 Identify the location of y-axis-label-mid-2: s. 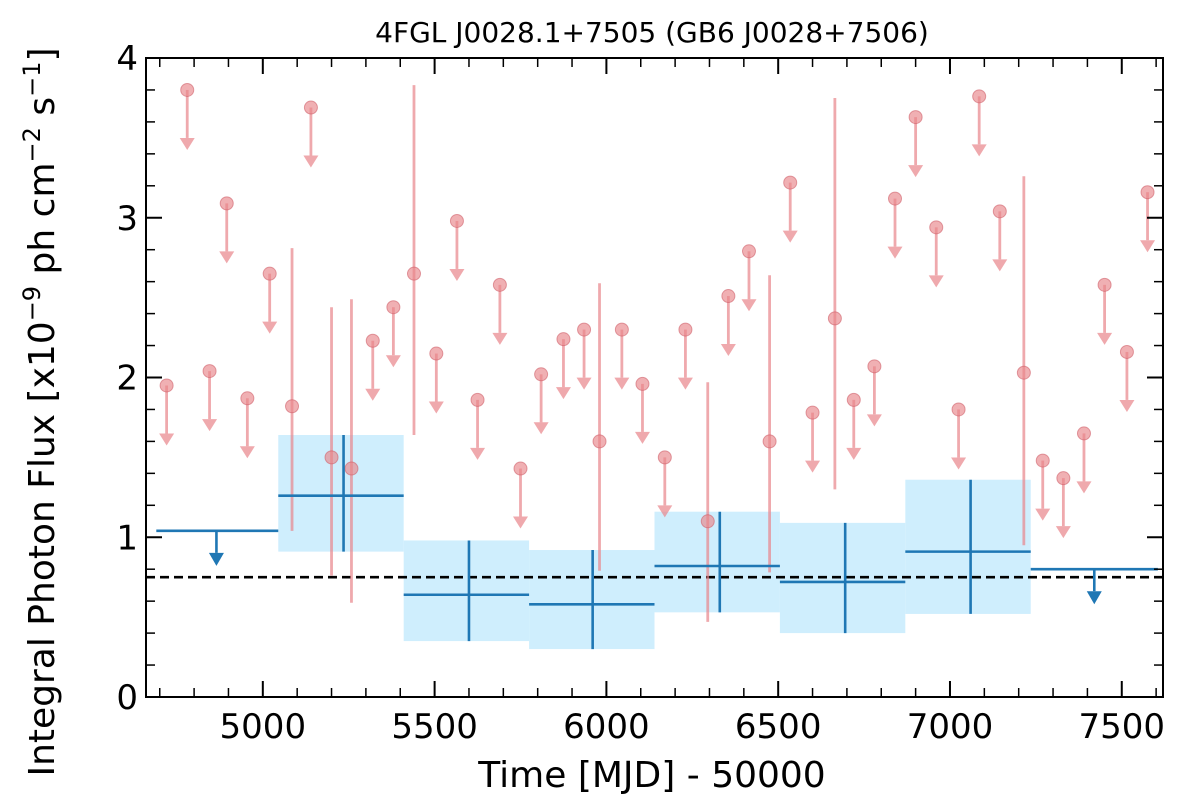
(42, 112).